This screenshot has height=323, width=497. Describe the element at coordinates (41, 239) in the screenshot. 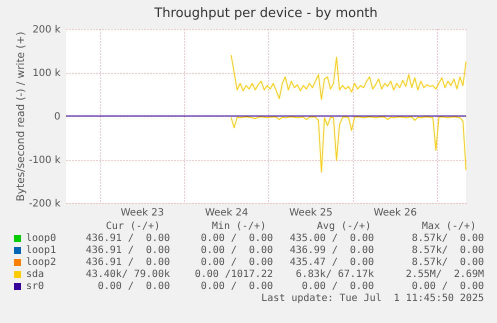

I see `legend-label: loop0` at that location.